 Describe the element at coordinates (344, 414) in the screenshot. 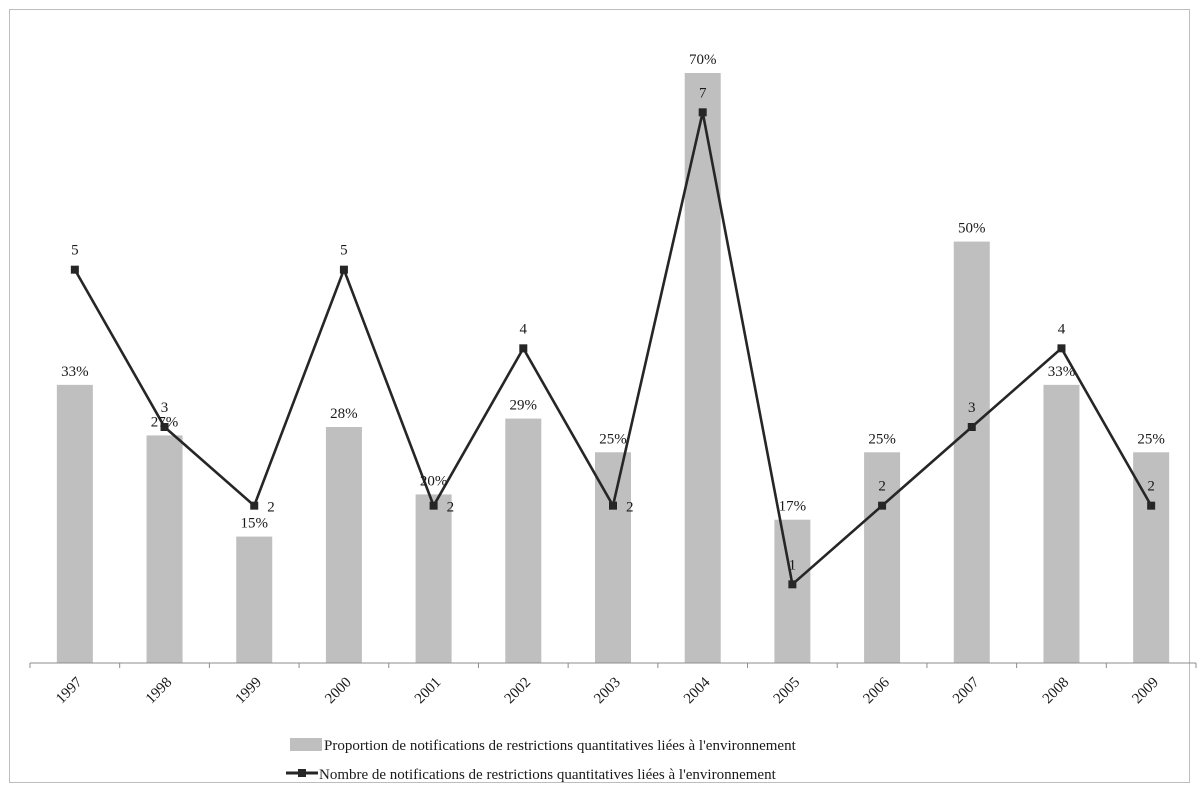

I see `bar-label-2000: 28%` at that location.